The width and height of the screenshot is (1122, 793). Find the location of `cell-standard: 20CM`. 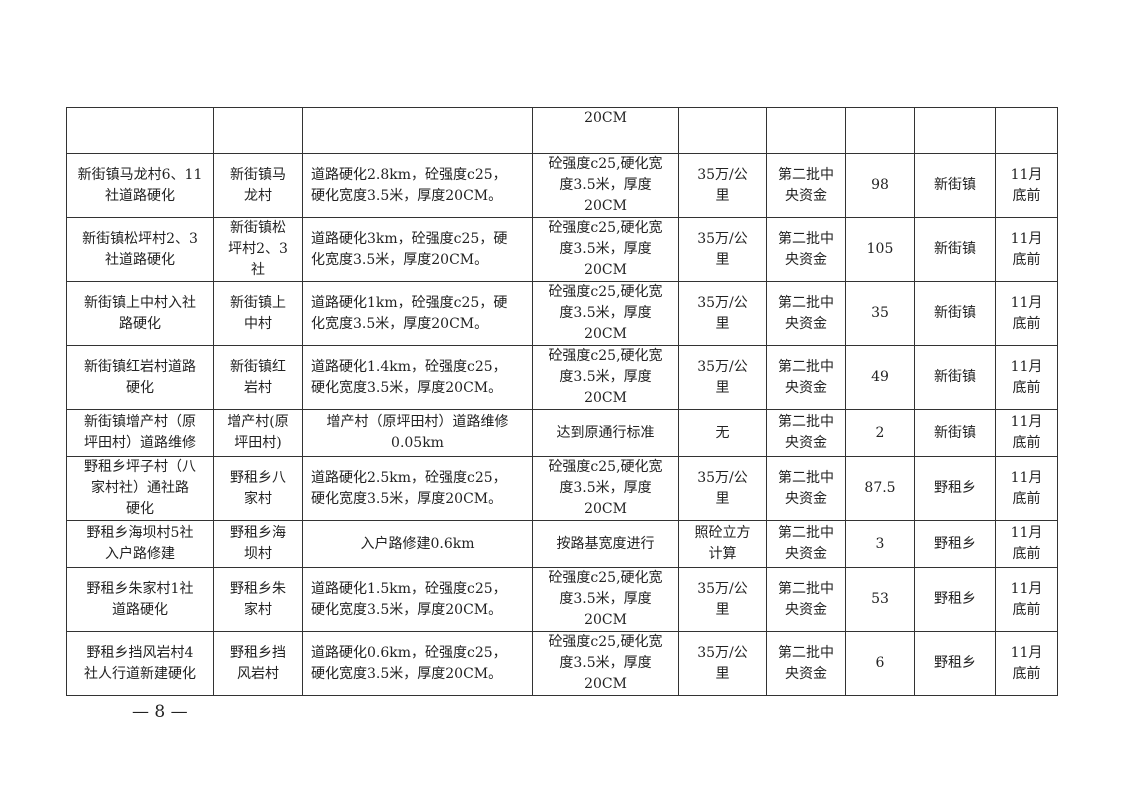

cell-standard: 20CM is located at coordinates (605, 130).